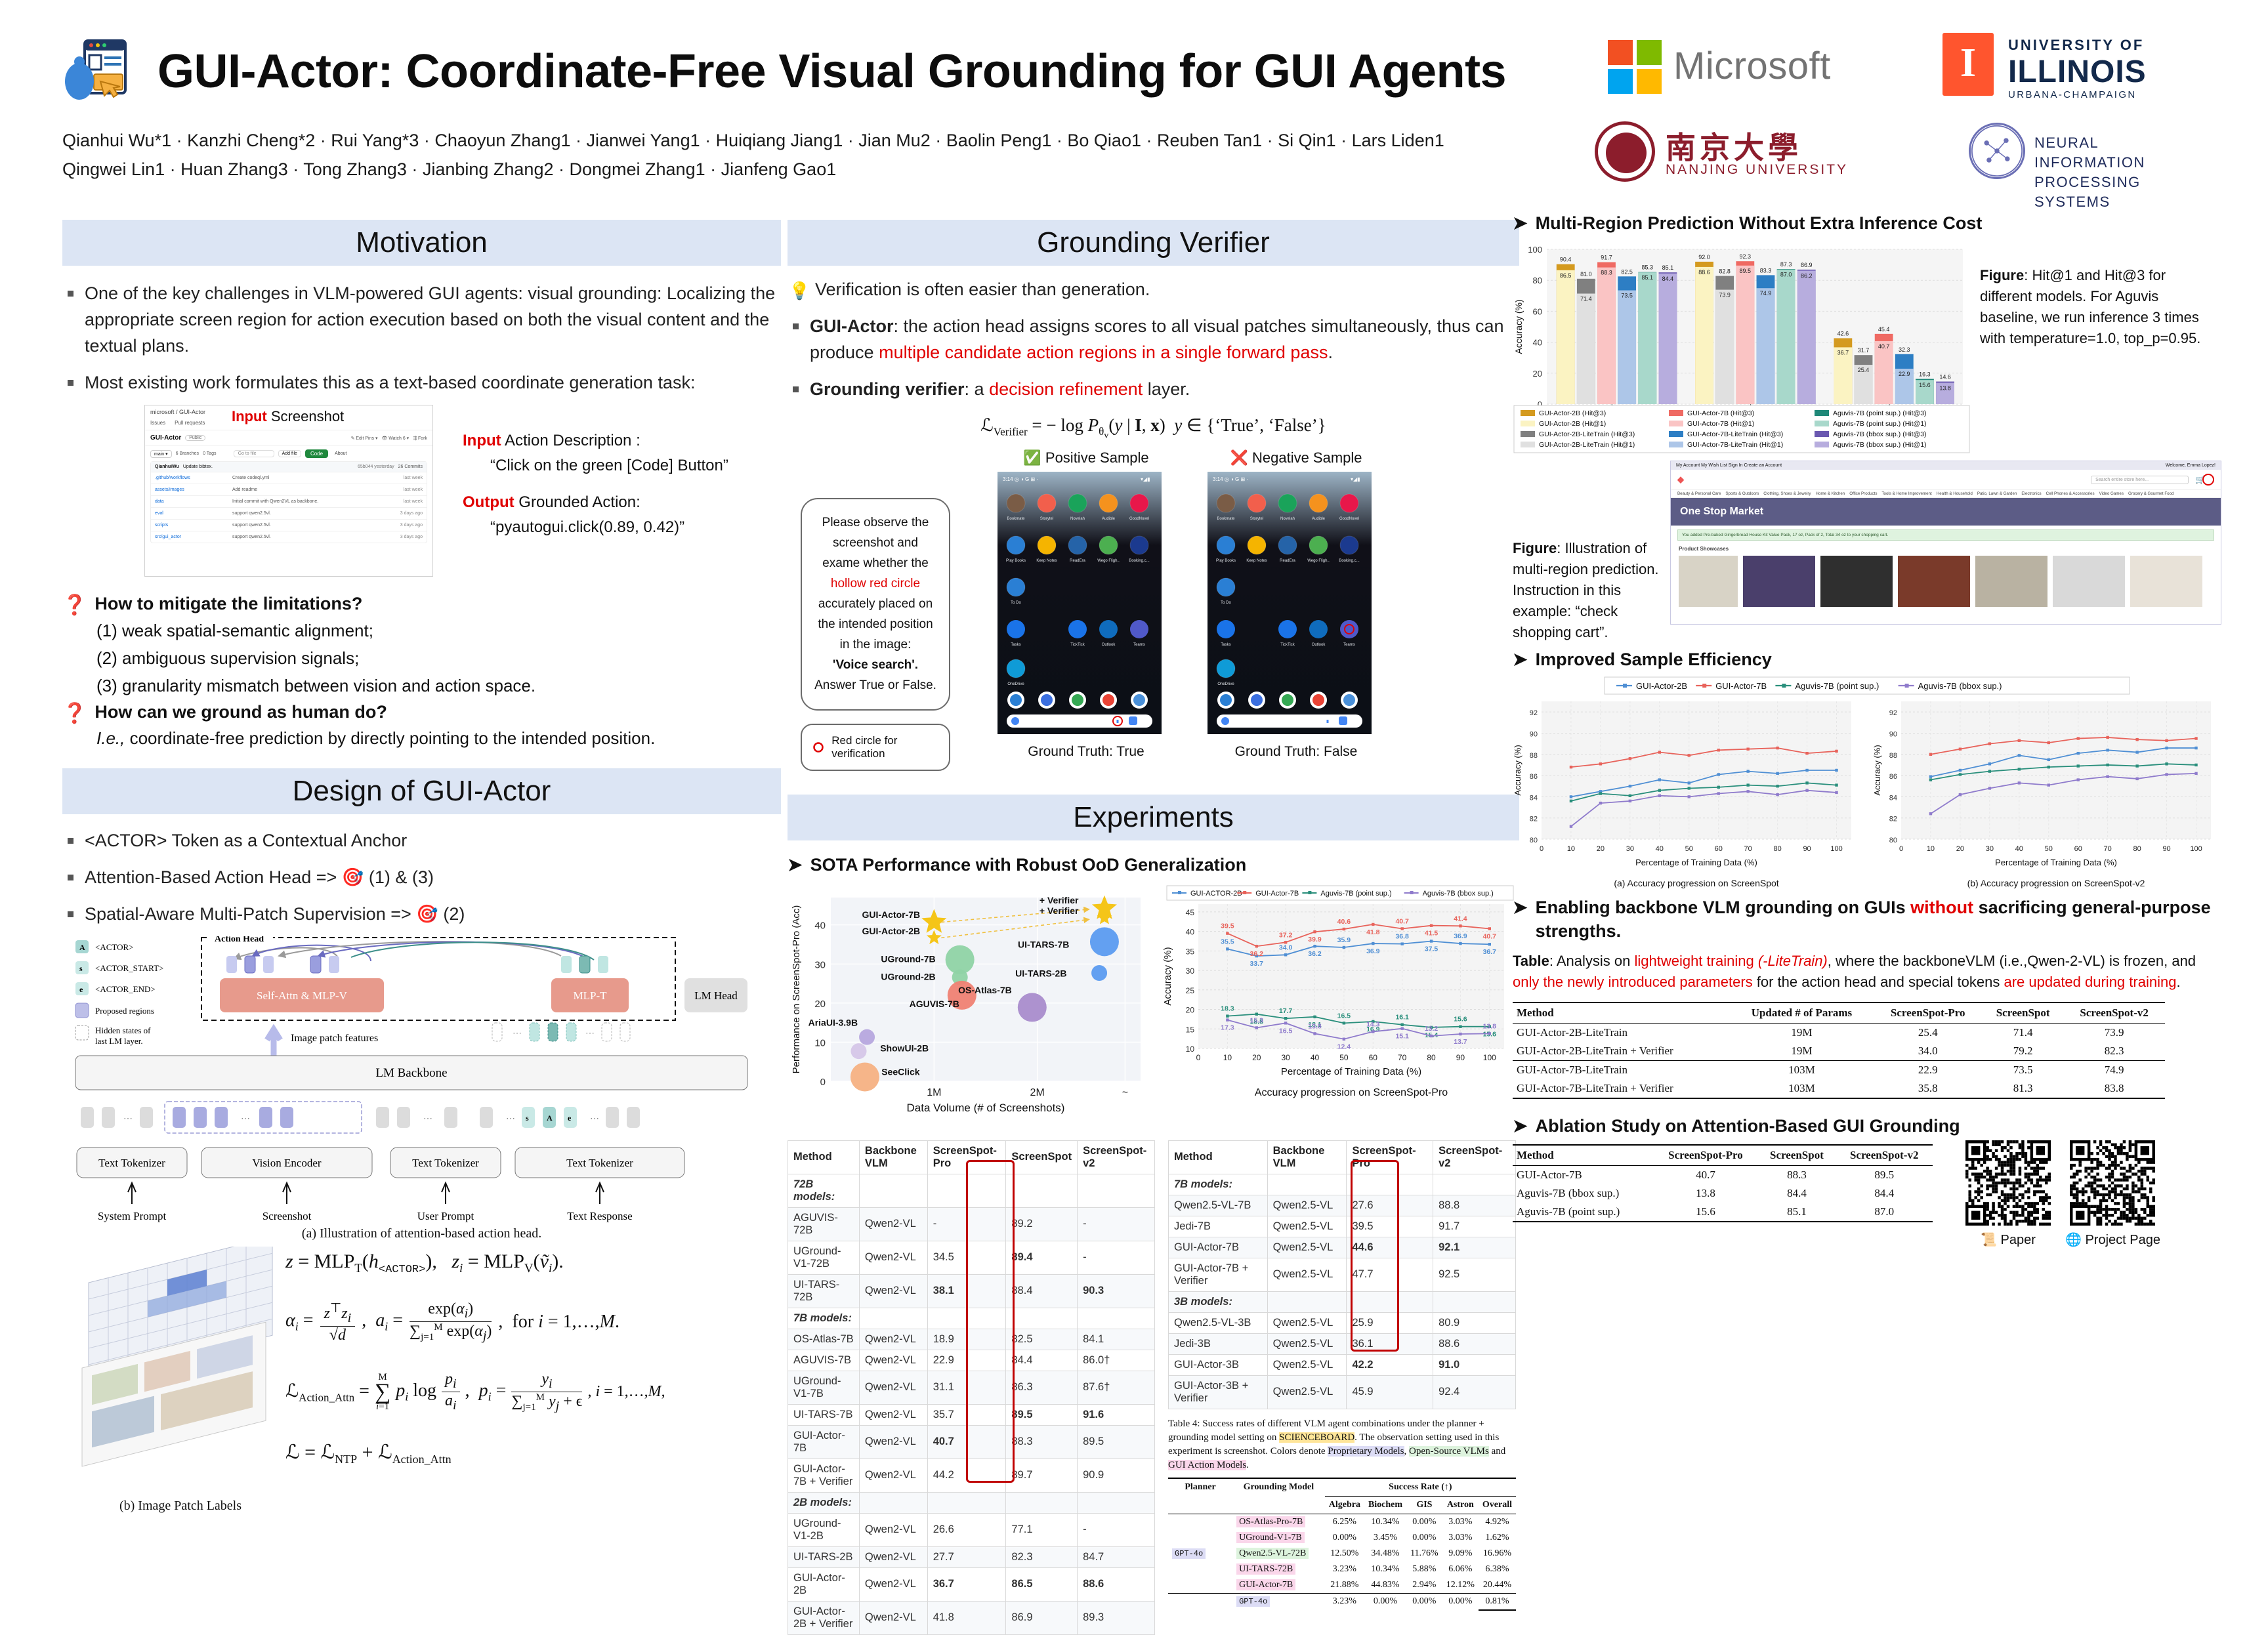 This screenshot has width=2268, height=1635. Describe the element at coordinates (875, 685) in the screenshot. I see `prompt-line: Answer True or False.` at that location.